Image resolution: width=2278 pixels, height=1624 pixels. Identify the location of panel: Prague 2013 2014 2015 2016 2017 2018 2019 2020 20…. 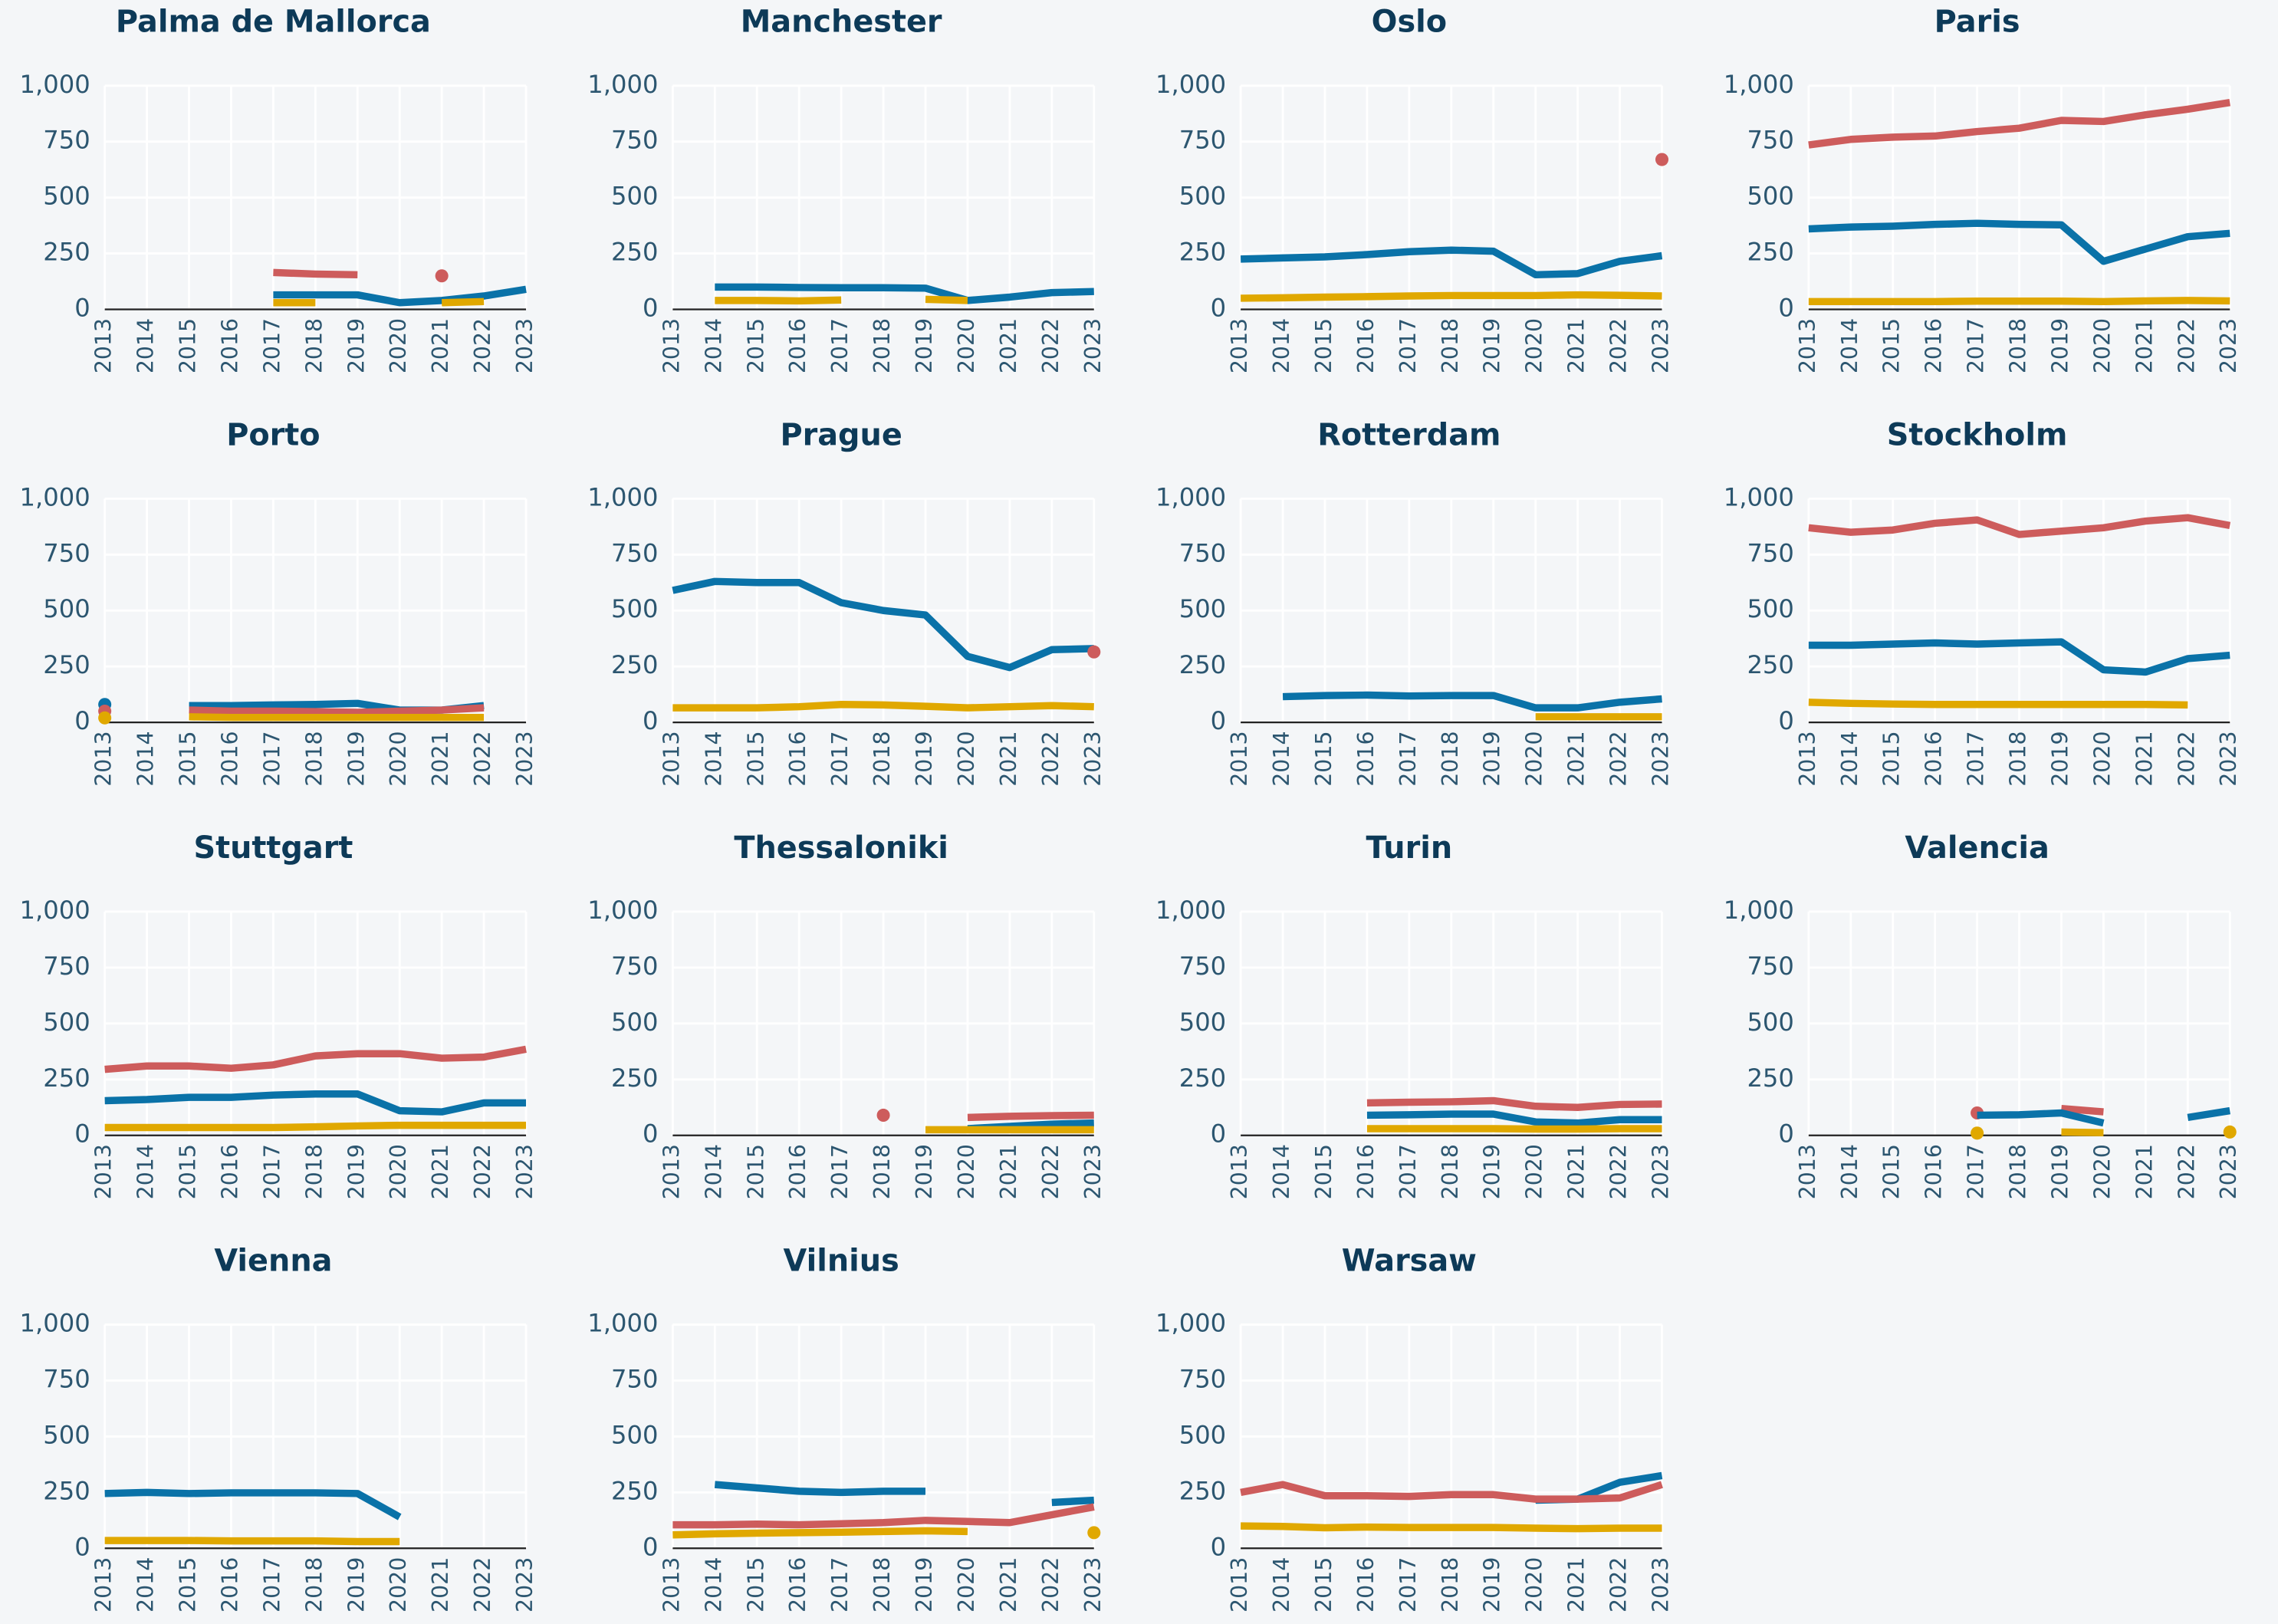
(846, 602).